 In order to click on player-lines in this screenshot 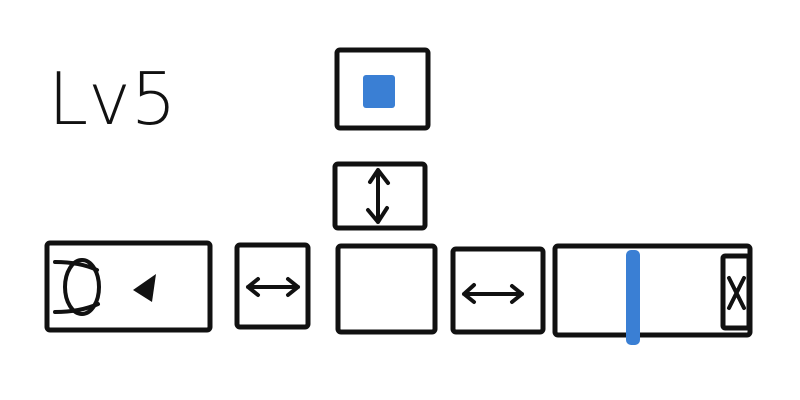, I will do `click(76, 287)`.